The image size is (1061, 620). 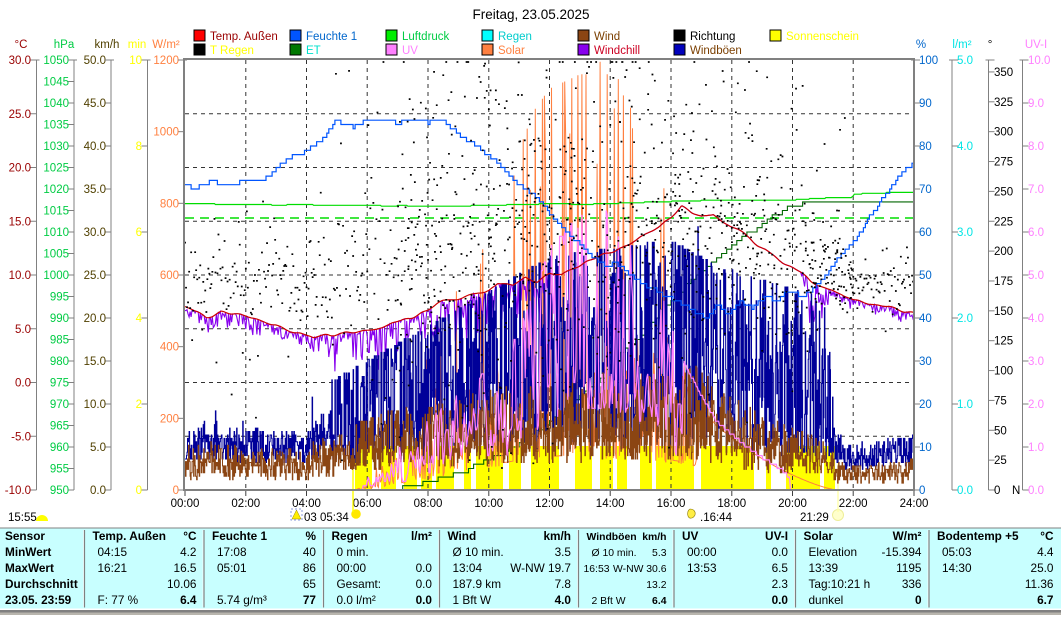 I want to click on svg-text: 13:53, so click(x=702, y=568).